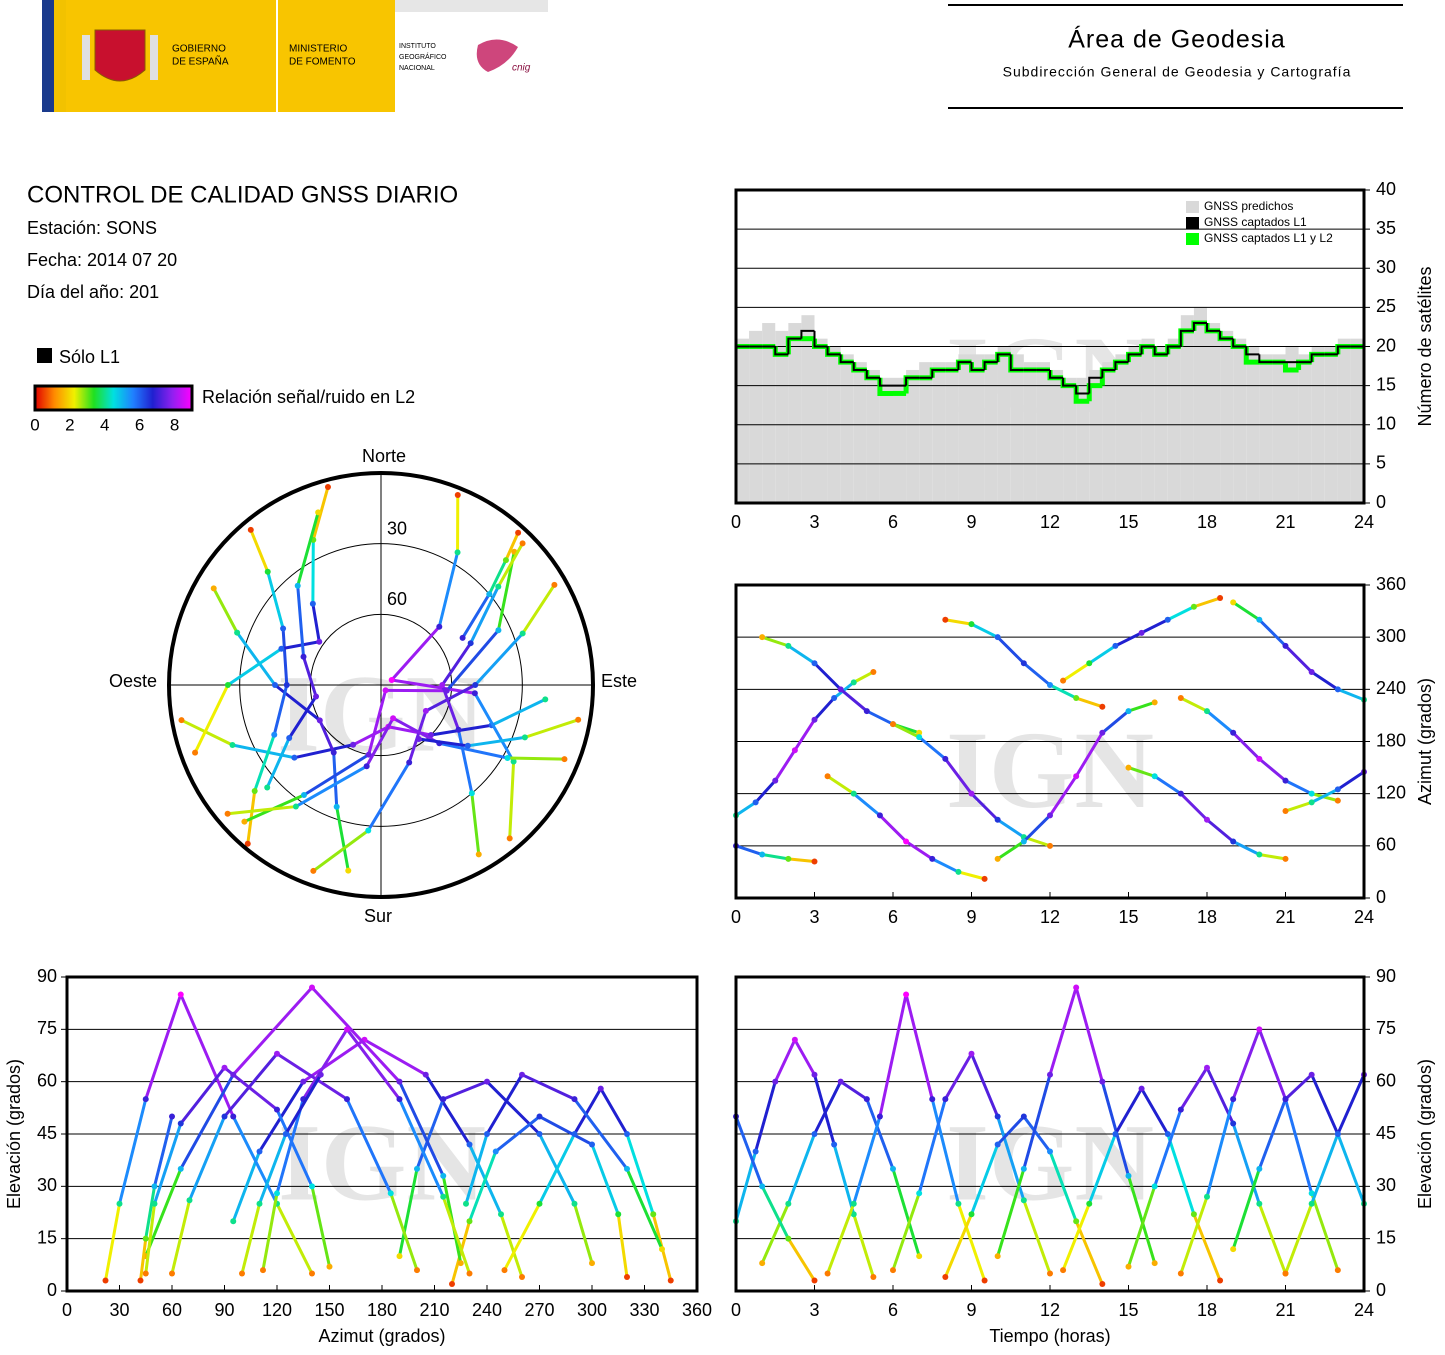  Describe the element at coordinates (1381, 463) in the screenshot. I see `y-tick-label: 5` at that location.